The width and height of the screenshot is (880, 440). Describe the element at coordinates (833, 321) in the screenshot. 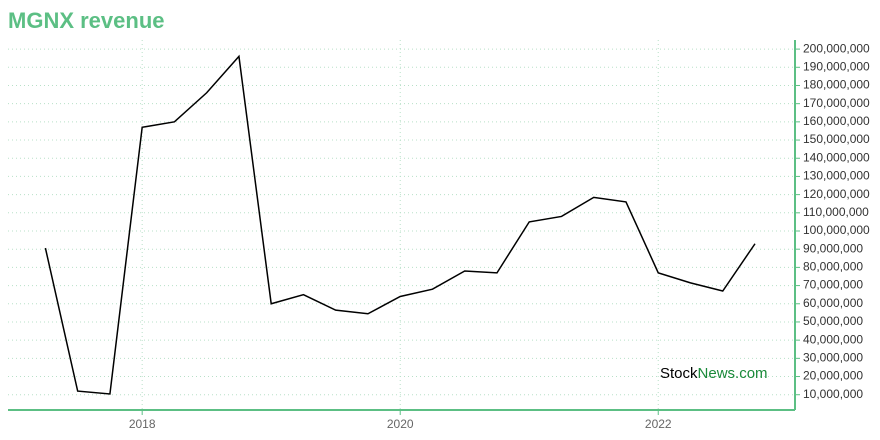

I see `y-tick-label: 50,000,000` at that location.